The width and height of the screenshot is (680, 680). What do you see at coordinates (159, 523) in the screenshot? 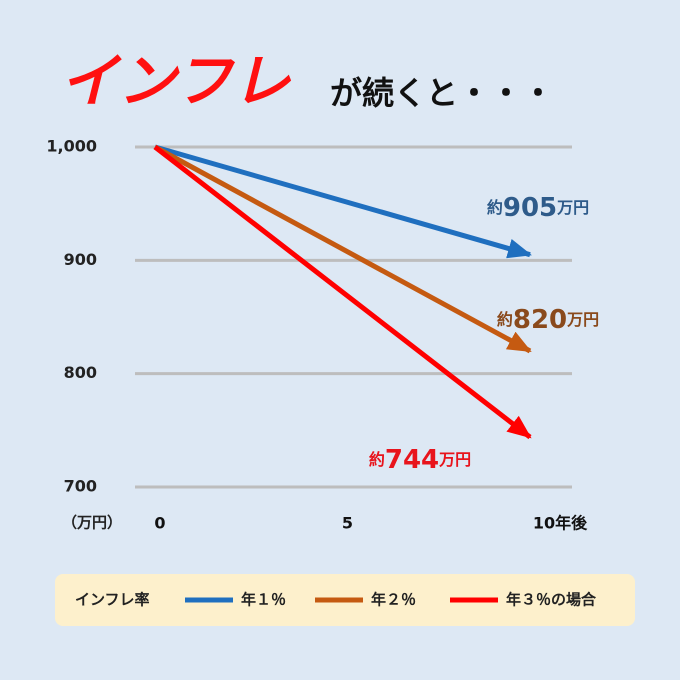
I see `x-tick-label: 0` at bounding box center [159, 523].